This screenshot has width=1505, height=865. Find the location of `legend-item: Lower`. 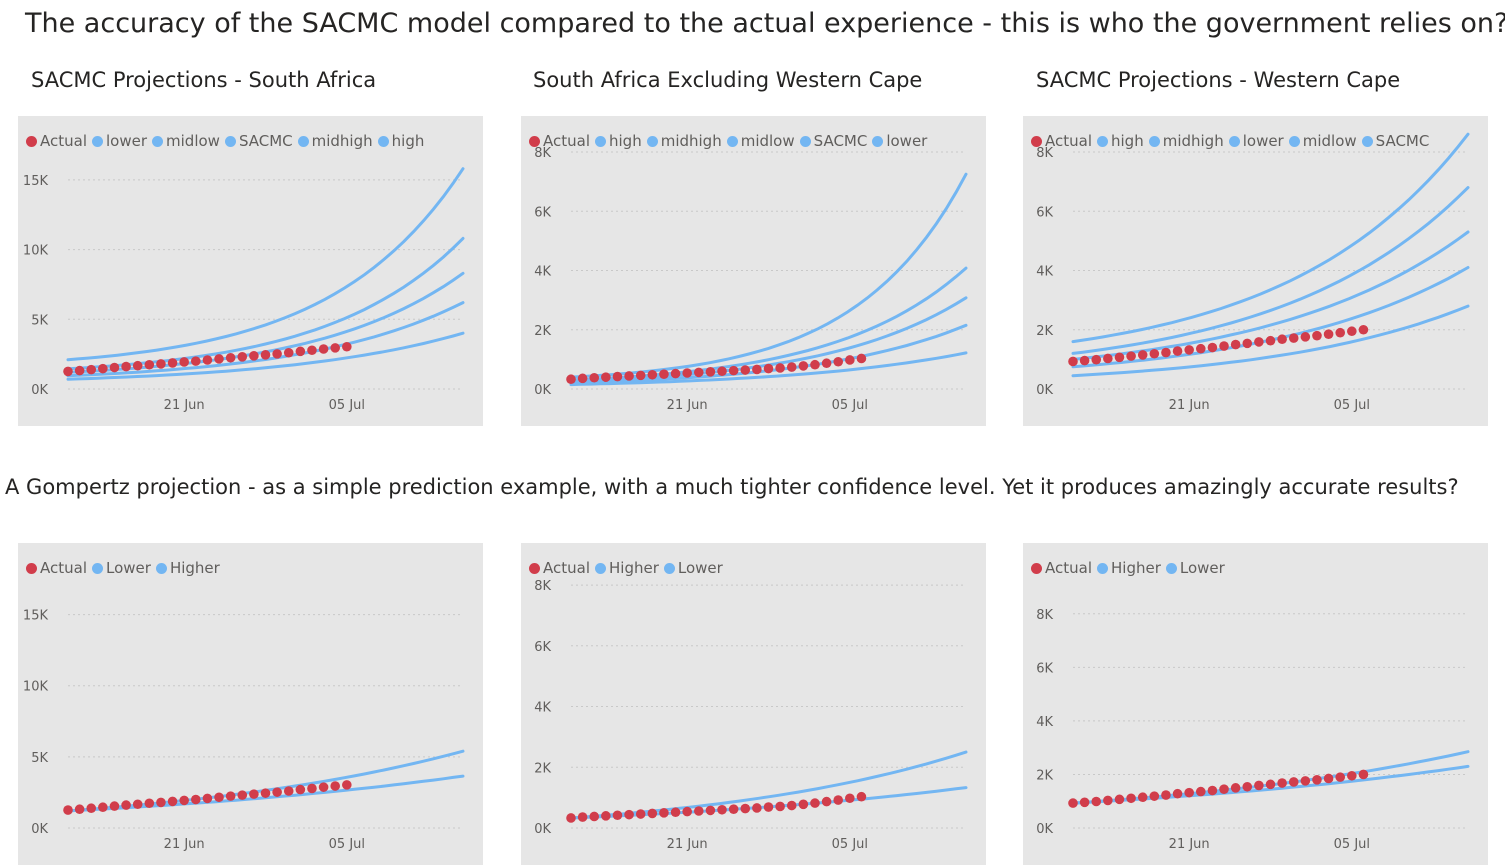

legend-item: Lower is located at coordinates (693, 568).